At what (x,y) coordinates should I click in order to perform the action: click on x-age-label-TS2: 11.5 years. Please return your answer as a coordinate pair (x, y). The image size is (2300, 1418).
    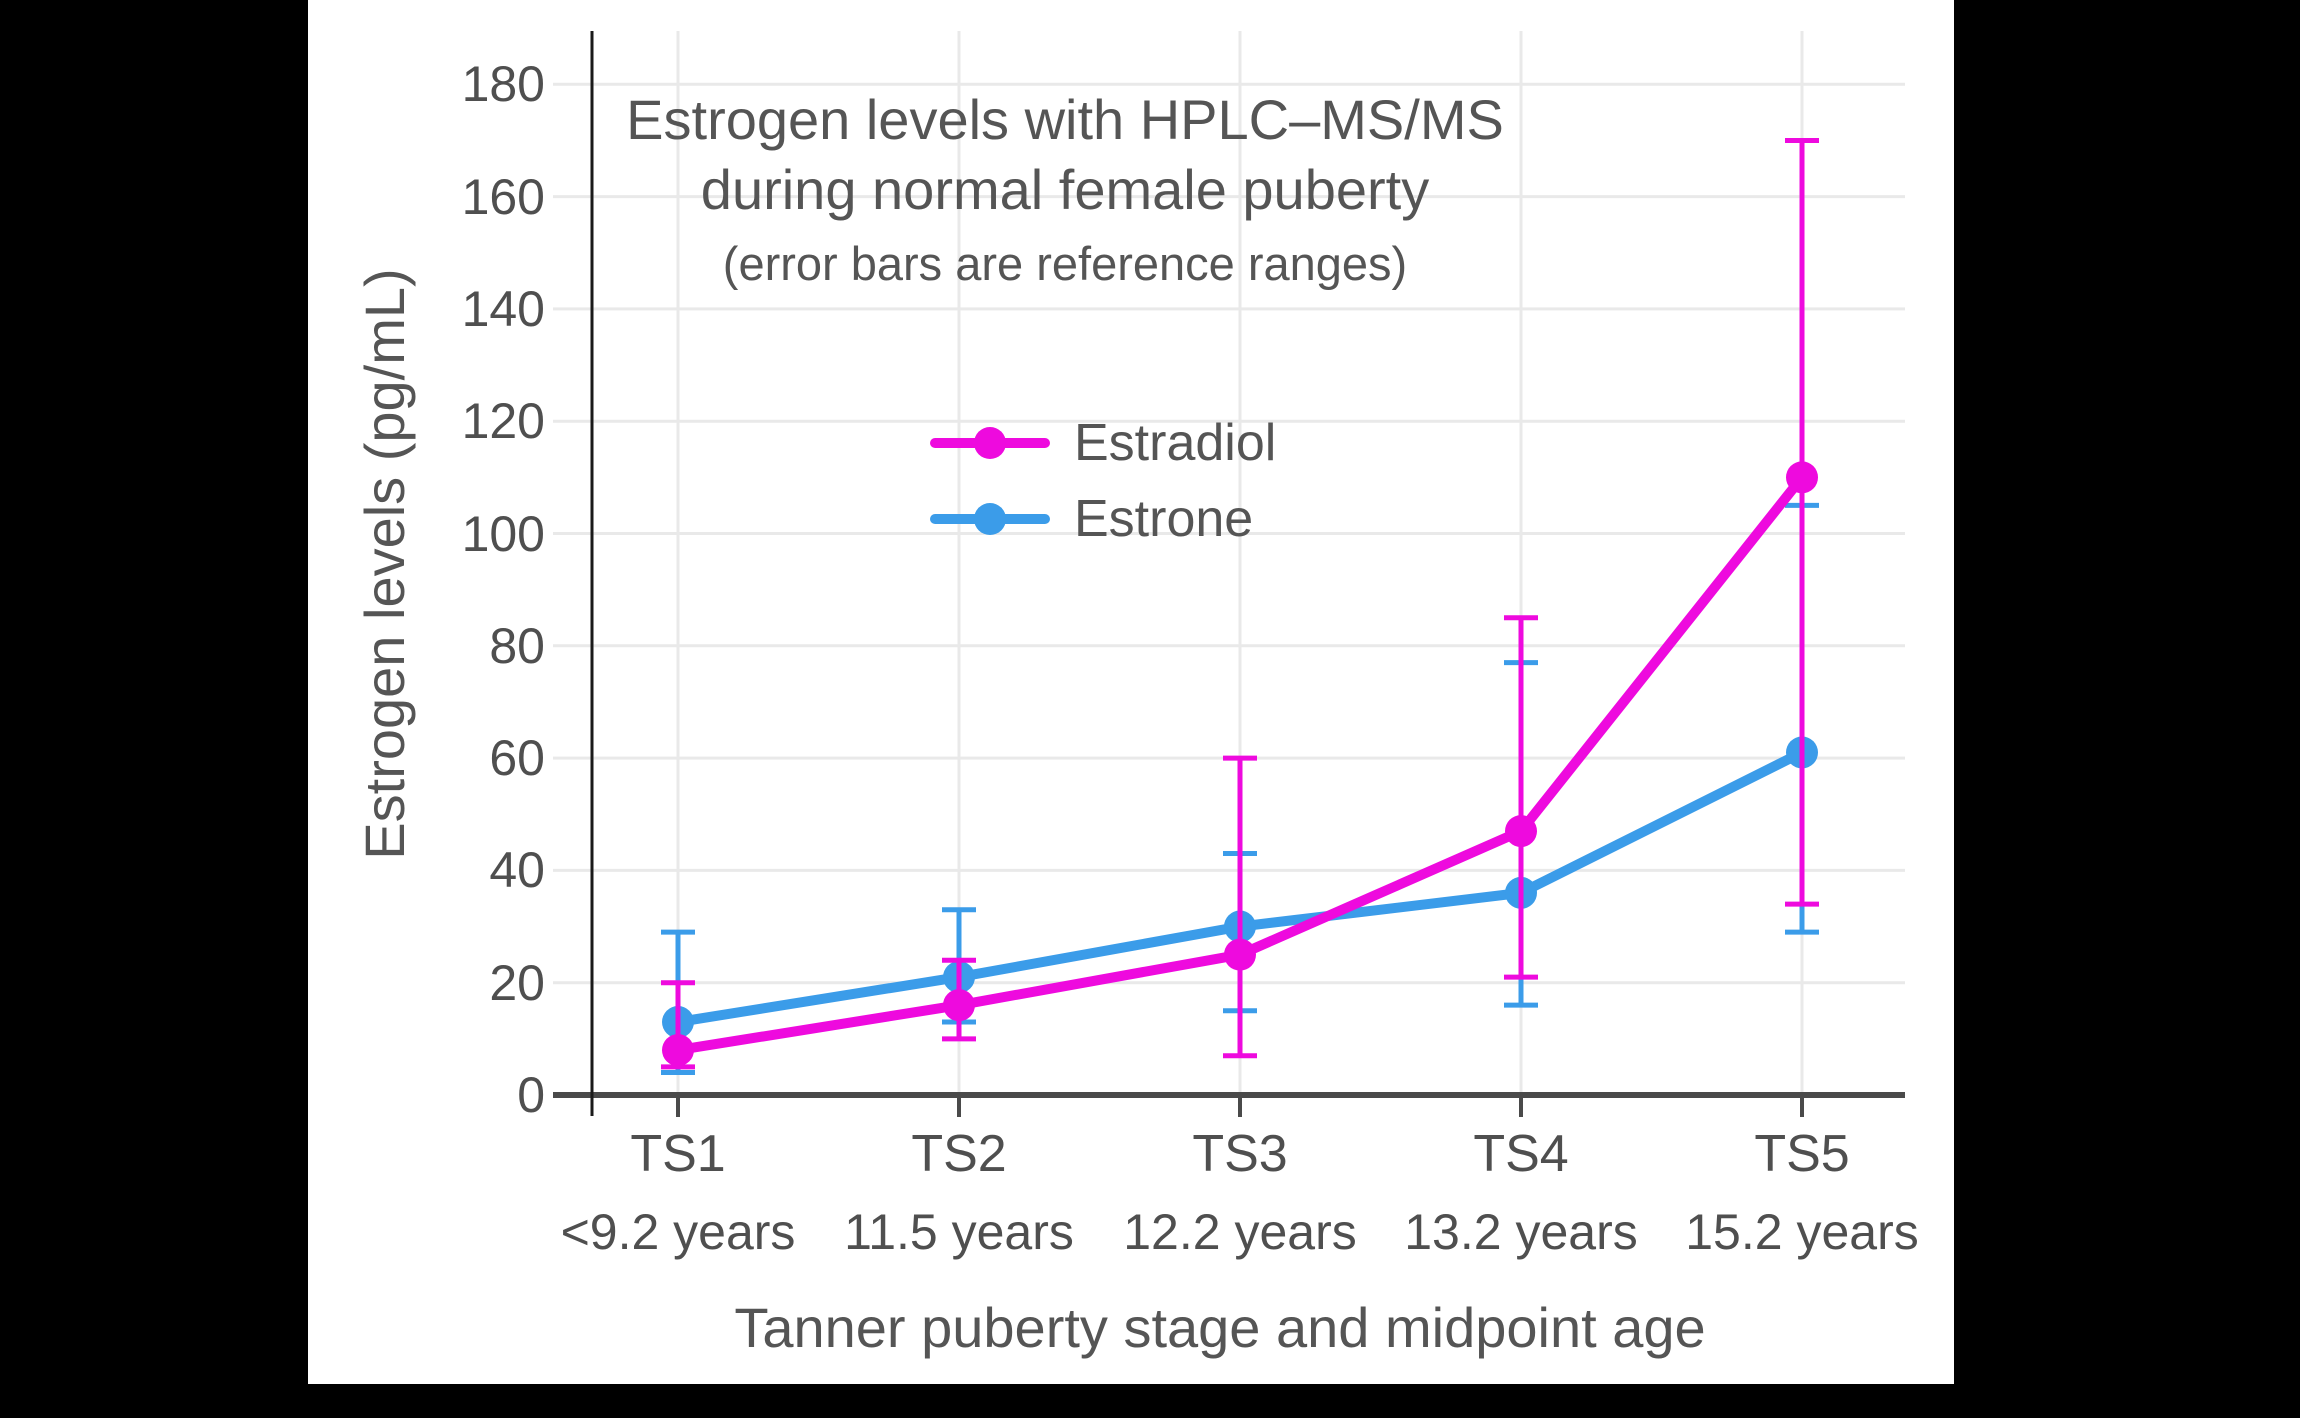
    Looking at the image, I should click on (959, 1232).